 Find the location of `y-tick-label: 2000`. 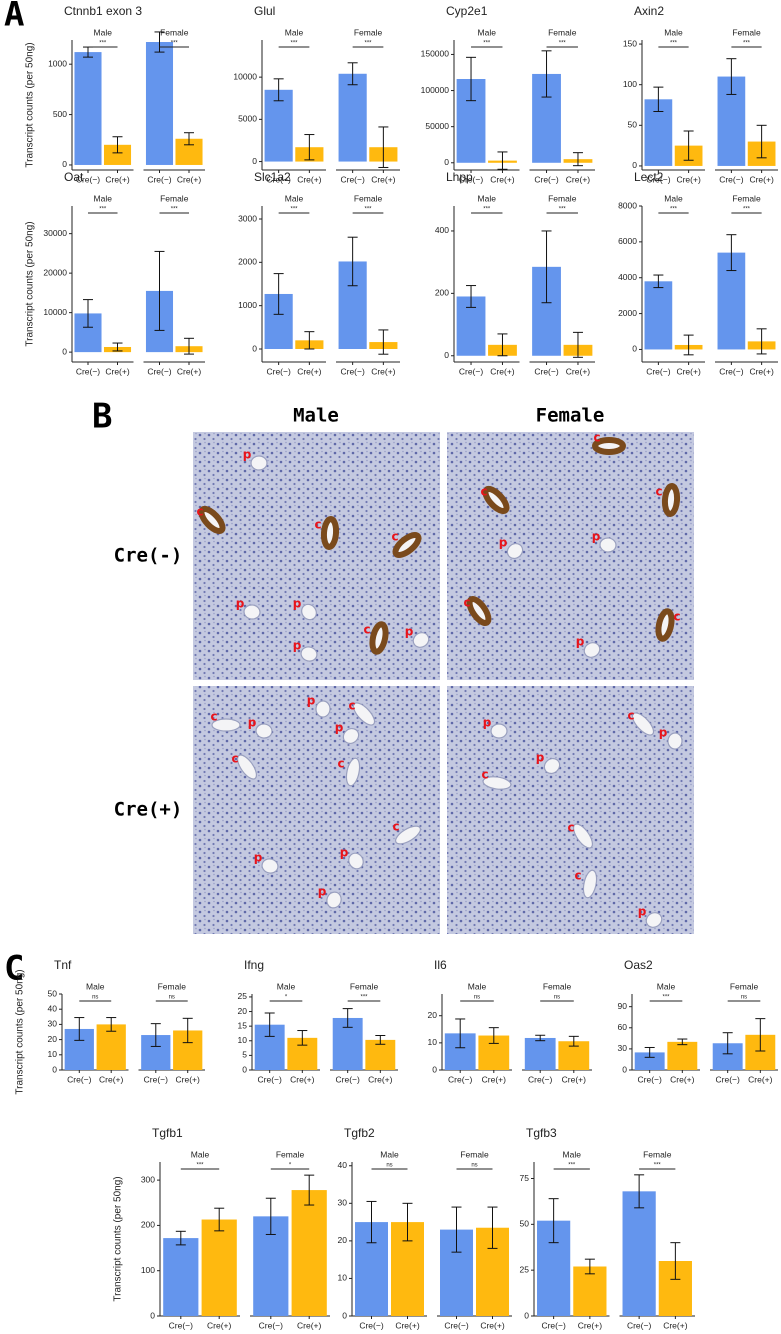

y-tick-label: 2000 is located at coordinates (247, 262).